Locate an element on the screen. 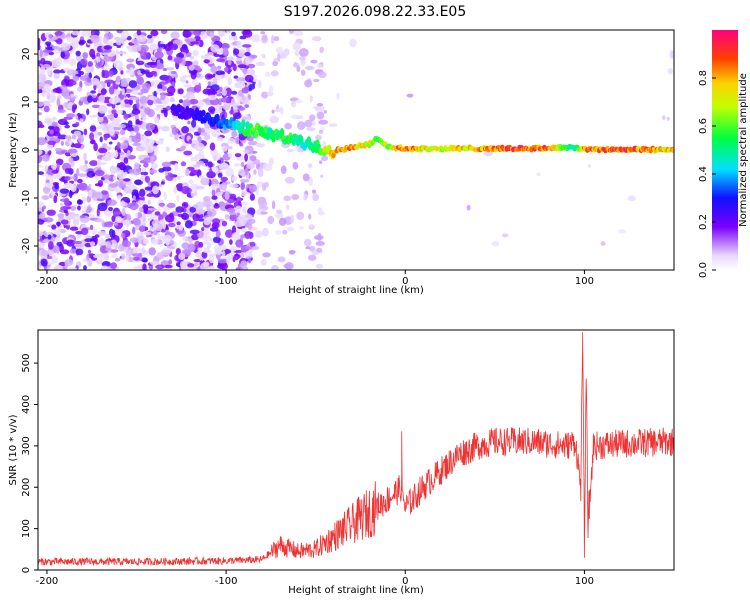  spectrogram-x-tick-label: -100 is located at coordinates (226, 281).